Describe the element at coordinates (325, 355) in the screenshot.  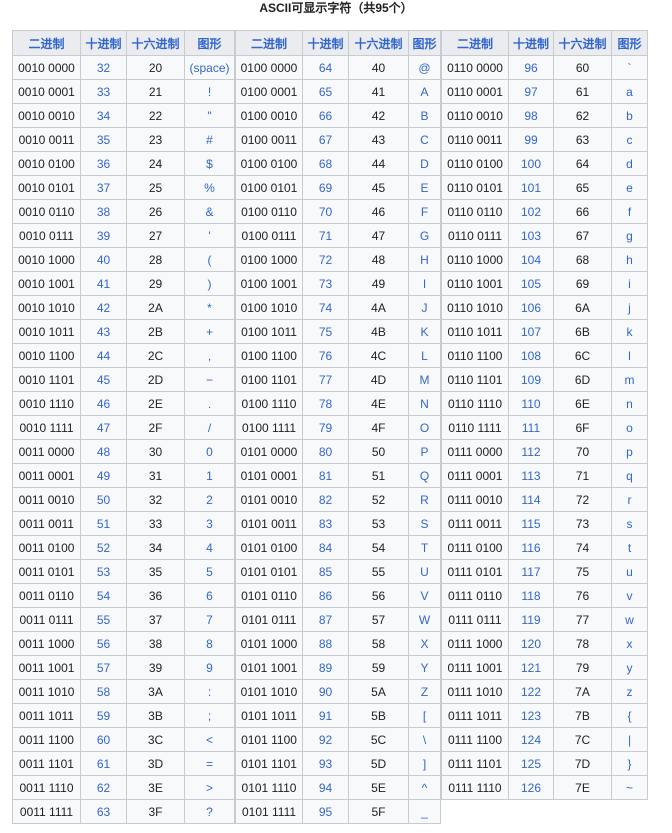
I see `decimal-cell: 76` at that location.